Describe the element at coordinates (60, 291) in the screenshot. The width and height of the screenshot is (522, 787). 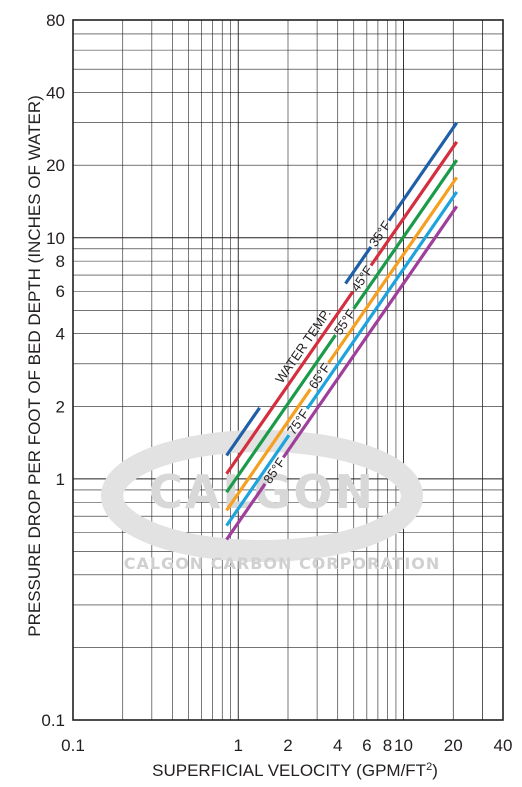
I see `y-tick-label: 6` at that location.